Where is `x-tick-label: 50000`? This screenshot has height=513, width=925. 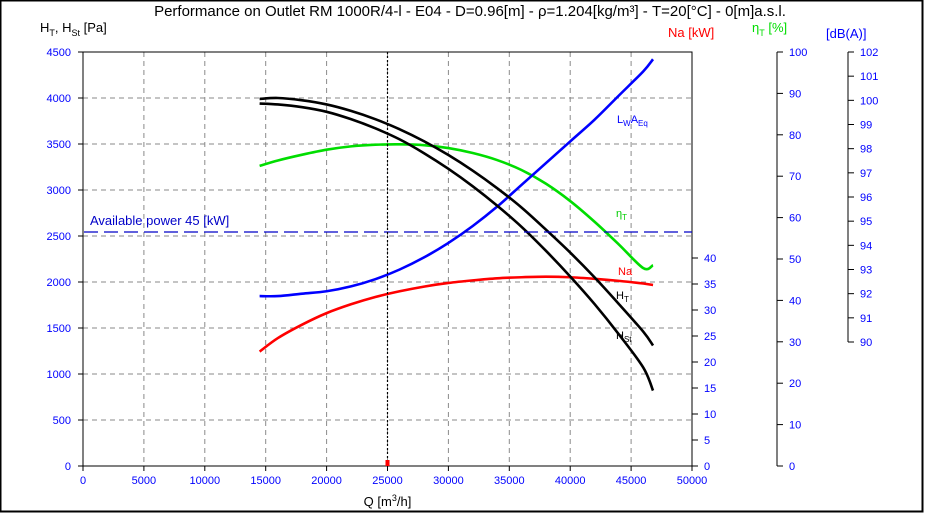 x-tick-label: 50000 is located at coordinates (692, 481).